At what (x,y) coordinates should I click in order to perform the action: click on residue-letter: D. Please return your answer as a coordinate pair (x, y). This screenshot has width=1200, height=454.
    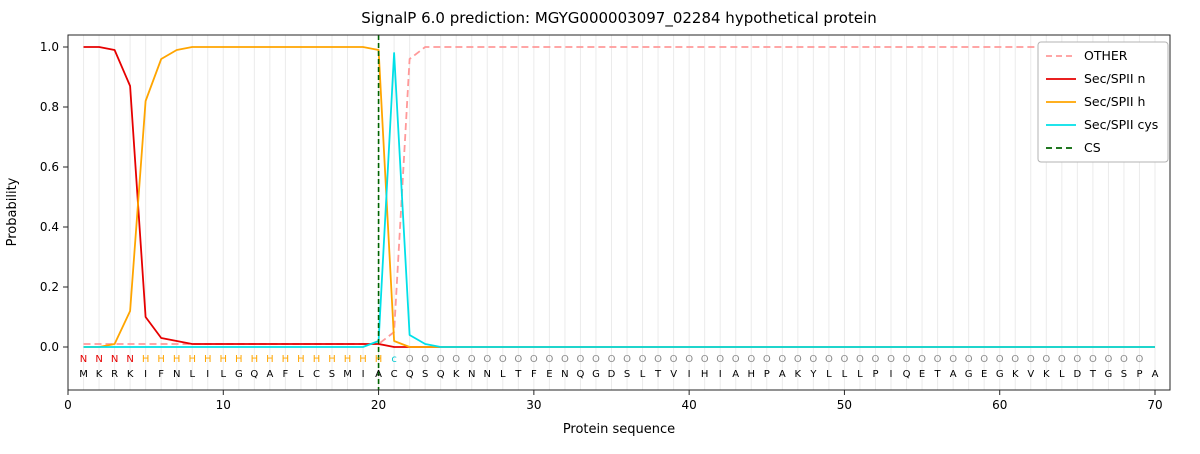
    Looking at the image, I should click on (1078, 374).